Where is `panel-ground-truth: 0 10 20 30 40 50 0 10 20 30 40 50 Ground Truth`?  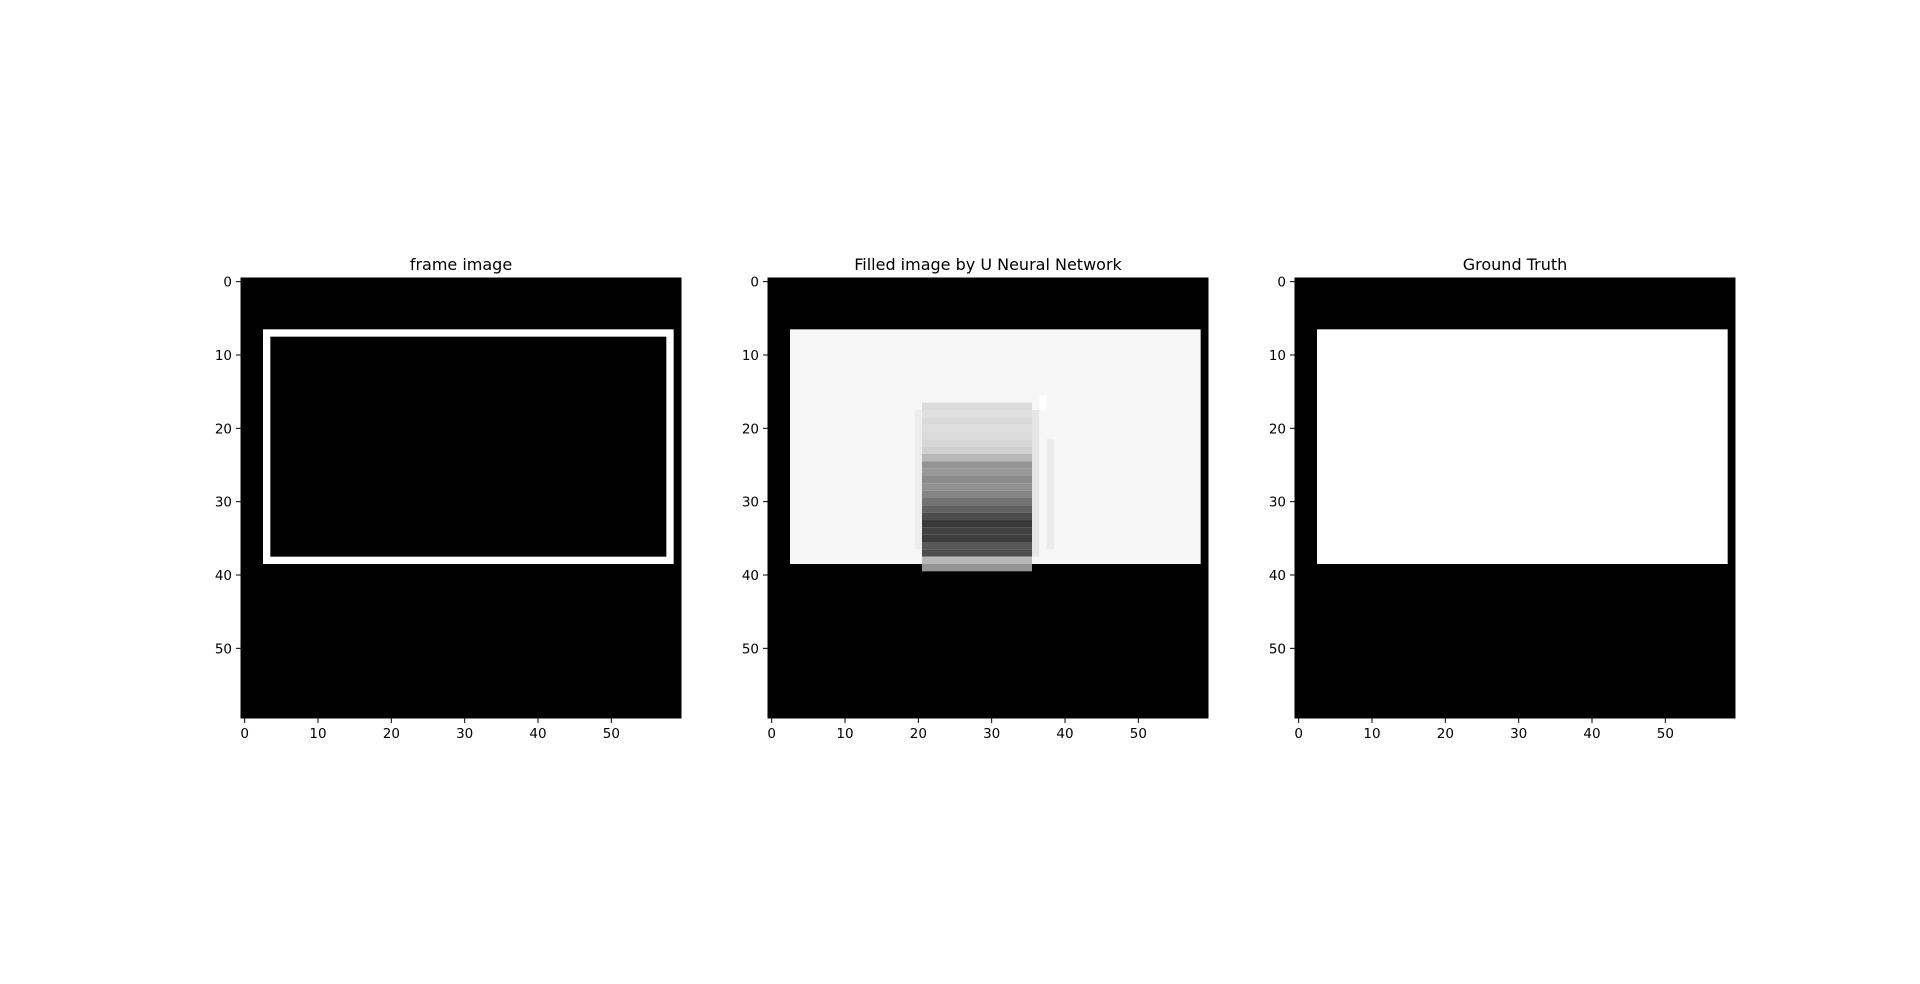
panel-ground-truth: 0 10 20 30 40 50 0 10 20 30 40 50 Ground Truth is located at coordinates (1502, 498).